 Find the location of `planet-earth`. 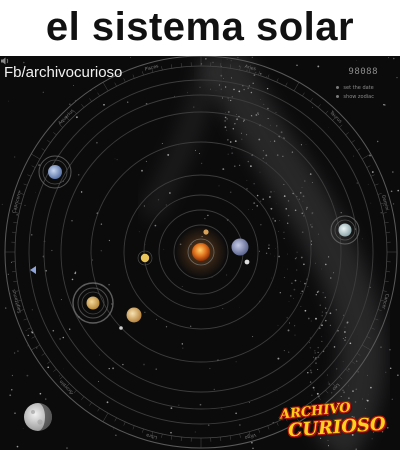

planet-earth is located at coordinates (145, 258).